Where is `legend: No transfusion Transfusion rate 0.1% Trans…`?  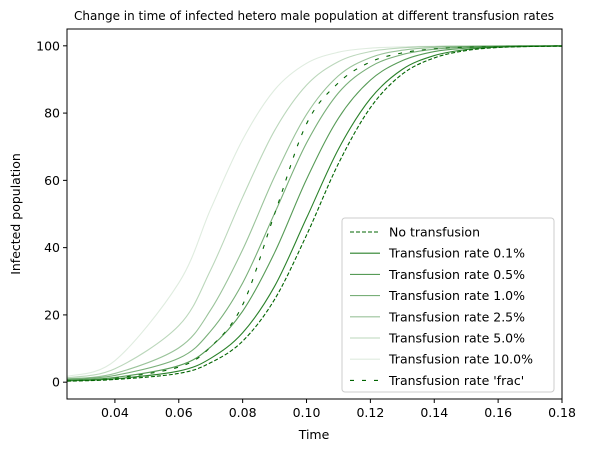
legend: No transfusion Transfusion rate 0.1% Trans… is located at coordinates (448, 305).